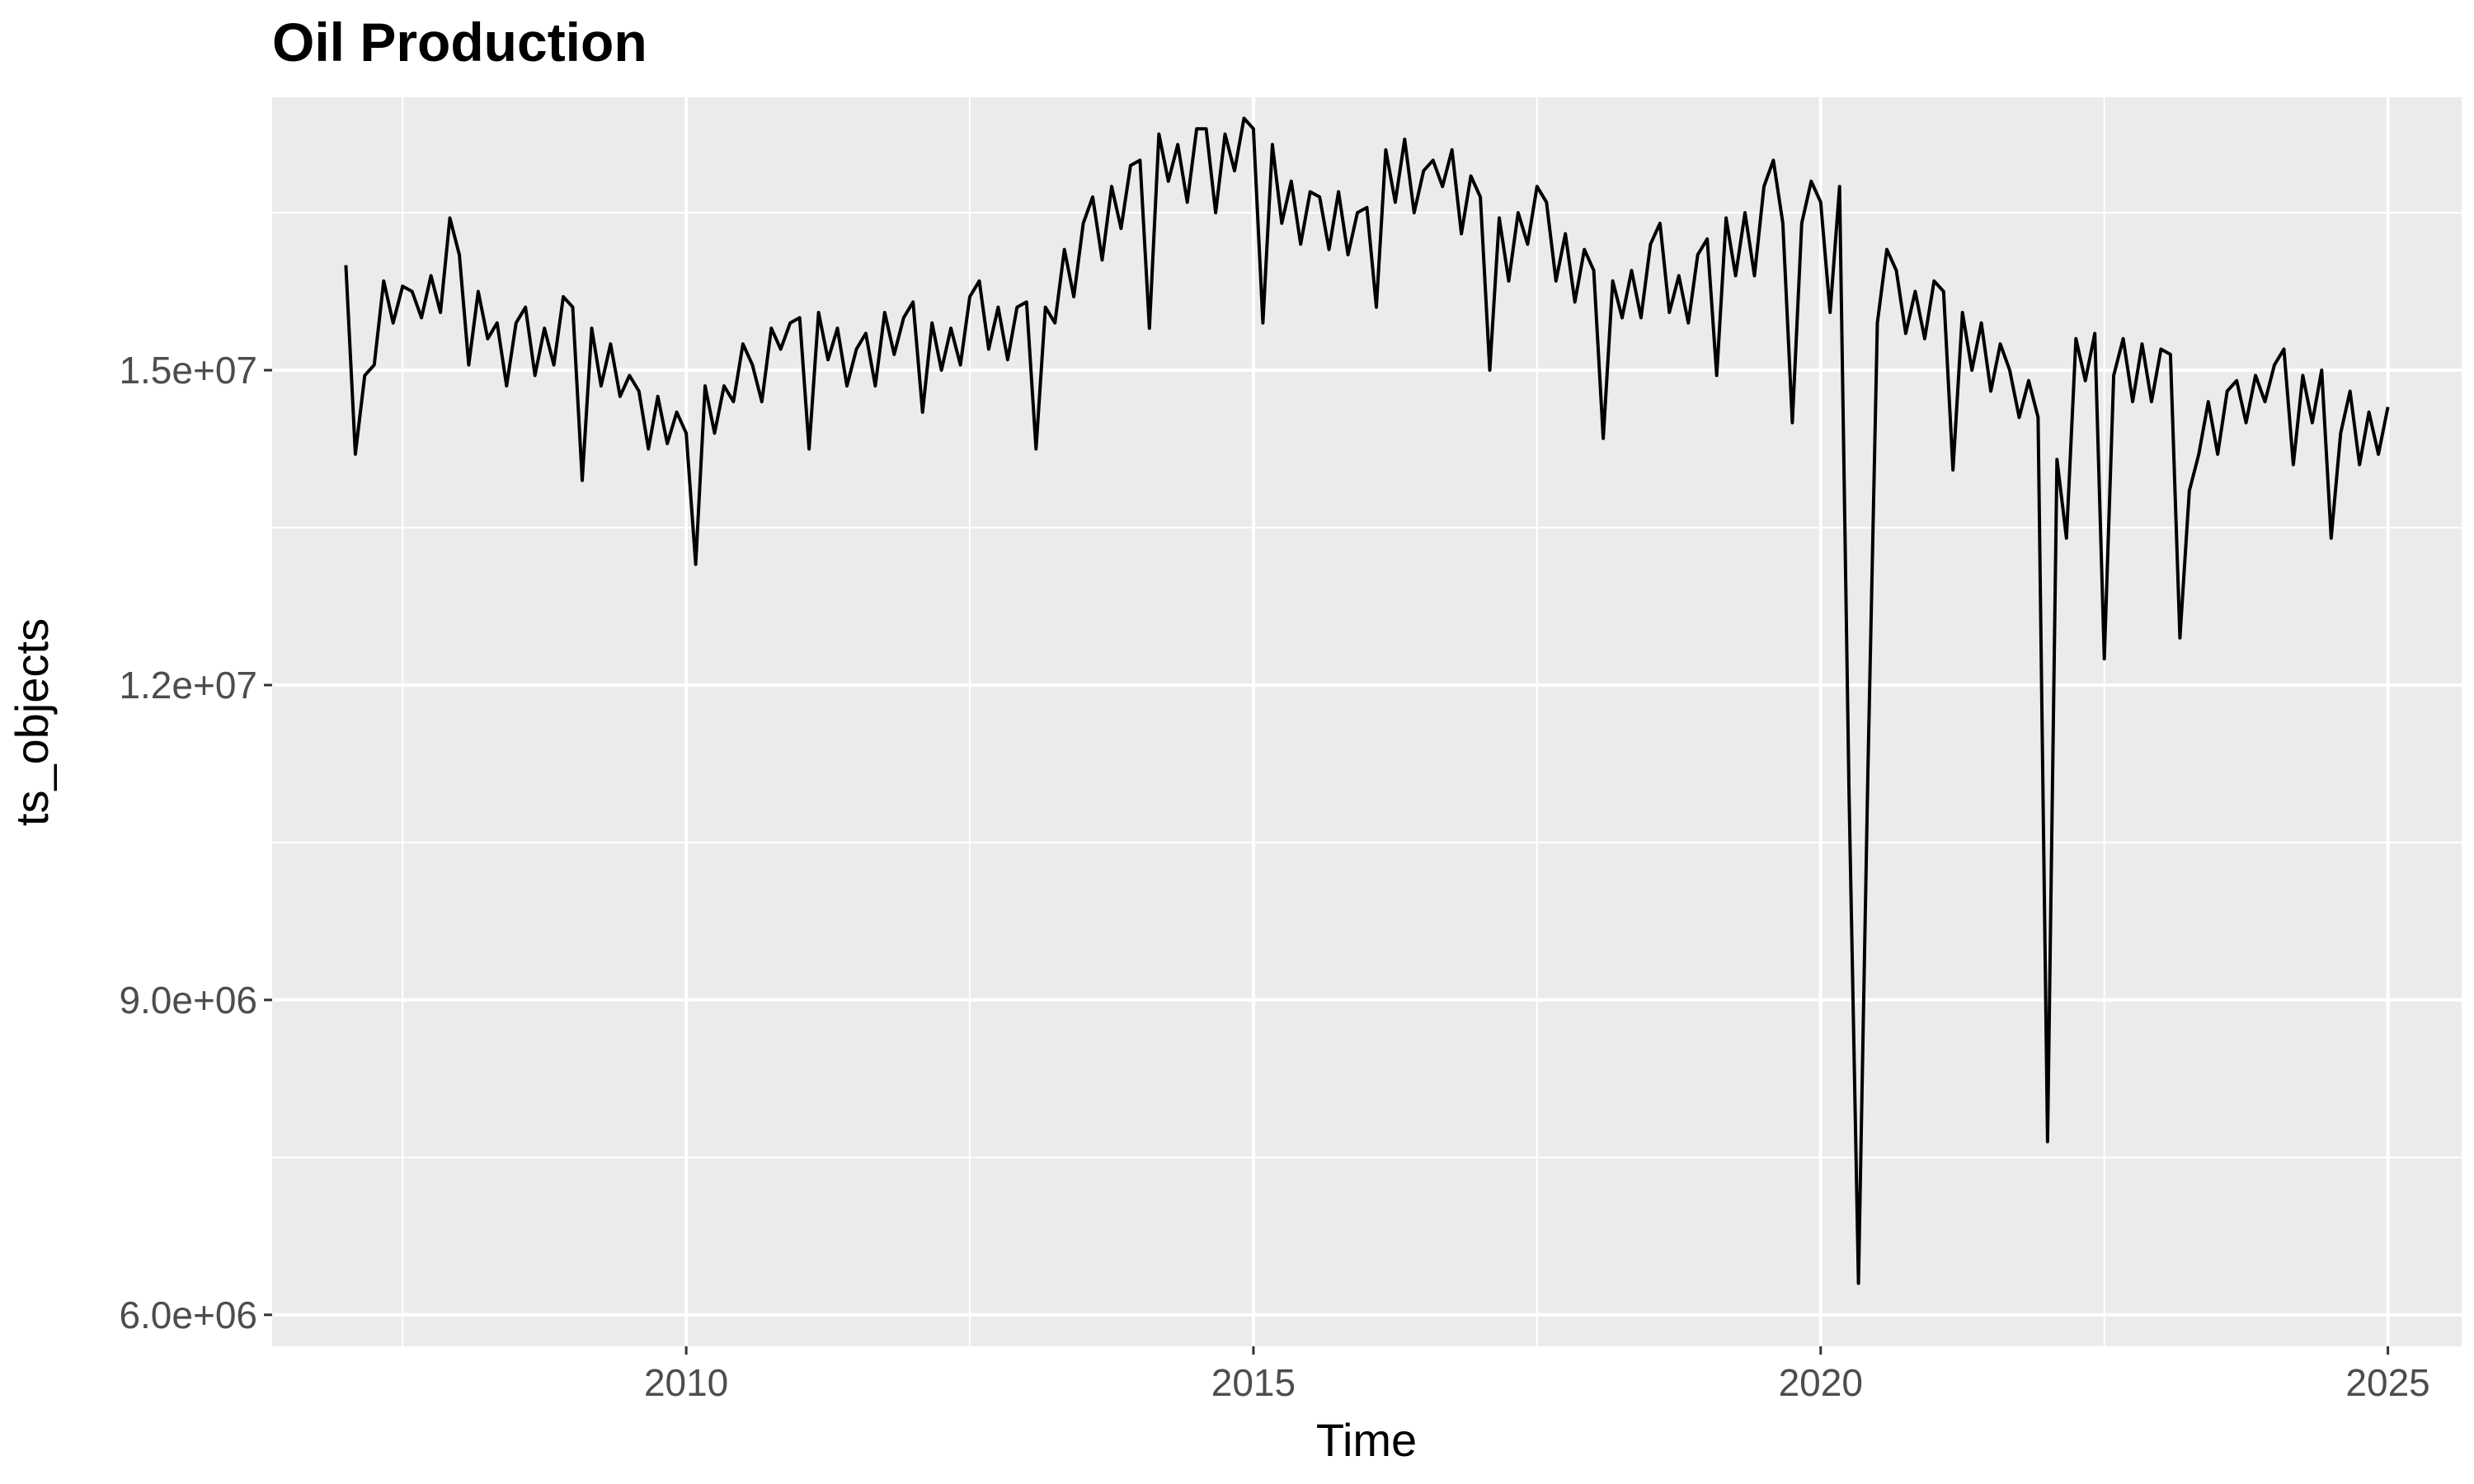 The height and width of the screenshot is (1484, 2474). Describe the element at coordinates (188, 1315) in the screenshot. I see `y-tick-label: 6.0e+06` at that location.